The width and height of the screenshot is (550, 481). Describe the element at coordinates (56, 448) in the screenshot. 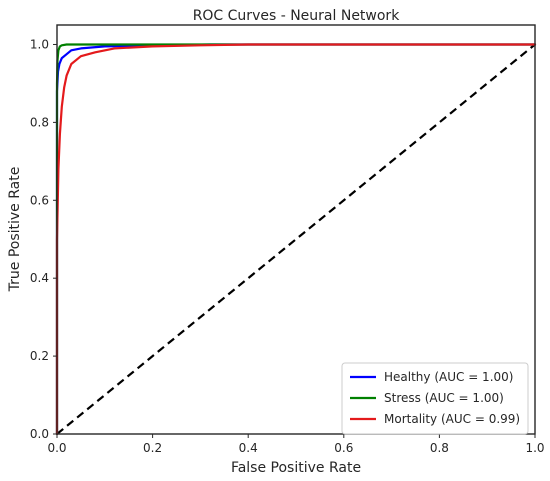

I see `x-tick-label: 0.0` at that location.